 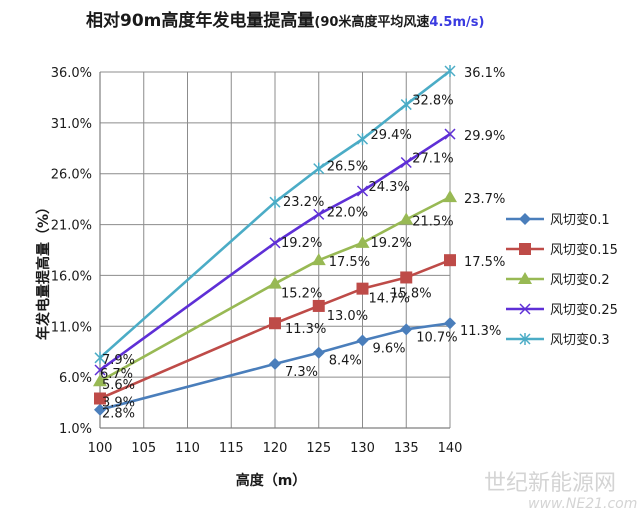 I want to click on chart-title: 相对90m高度年发电量提高量(90米高度平均风速4.5m/s), so click(x=285, y=20).